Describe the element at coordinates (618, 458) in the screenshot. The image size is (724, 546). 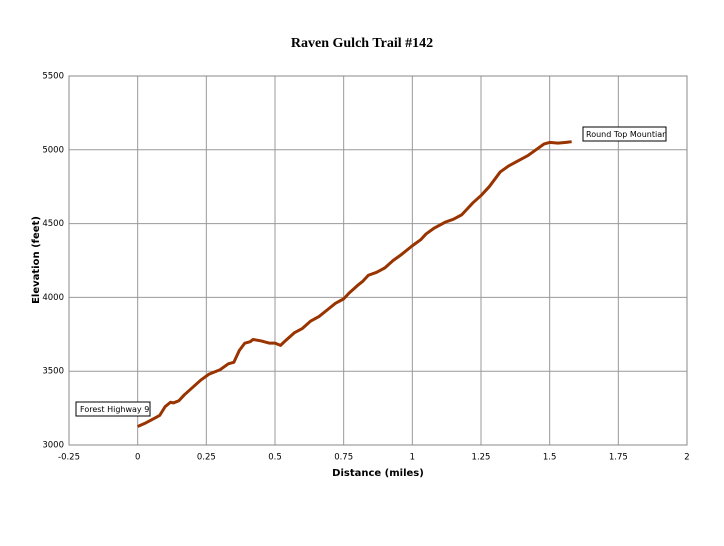
I see `x-tick-label: 1.75` at that location.